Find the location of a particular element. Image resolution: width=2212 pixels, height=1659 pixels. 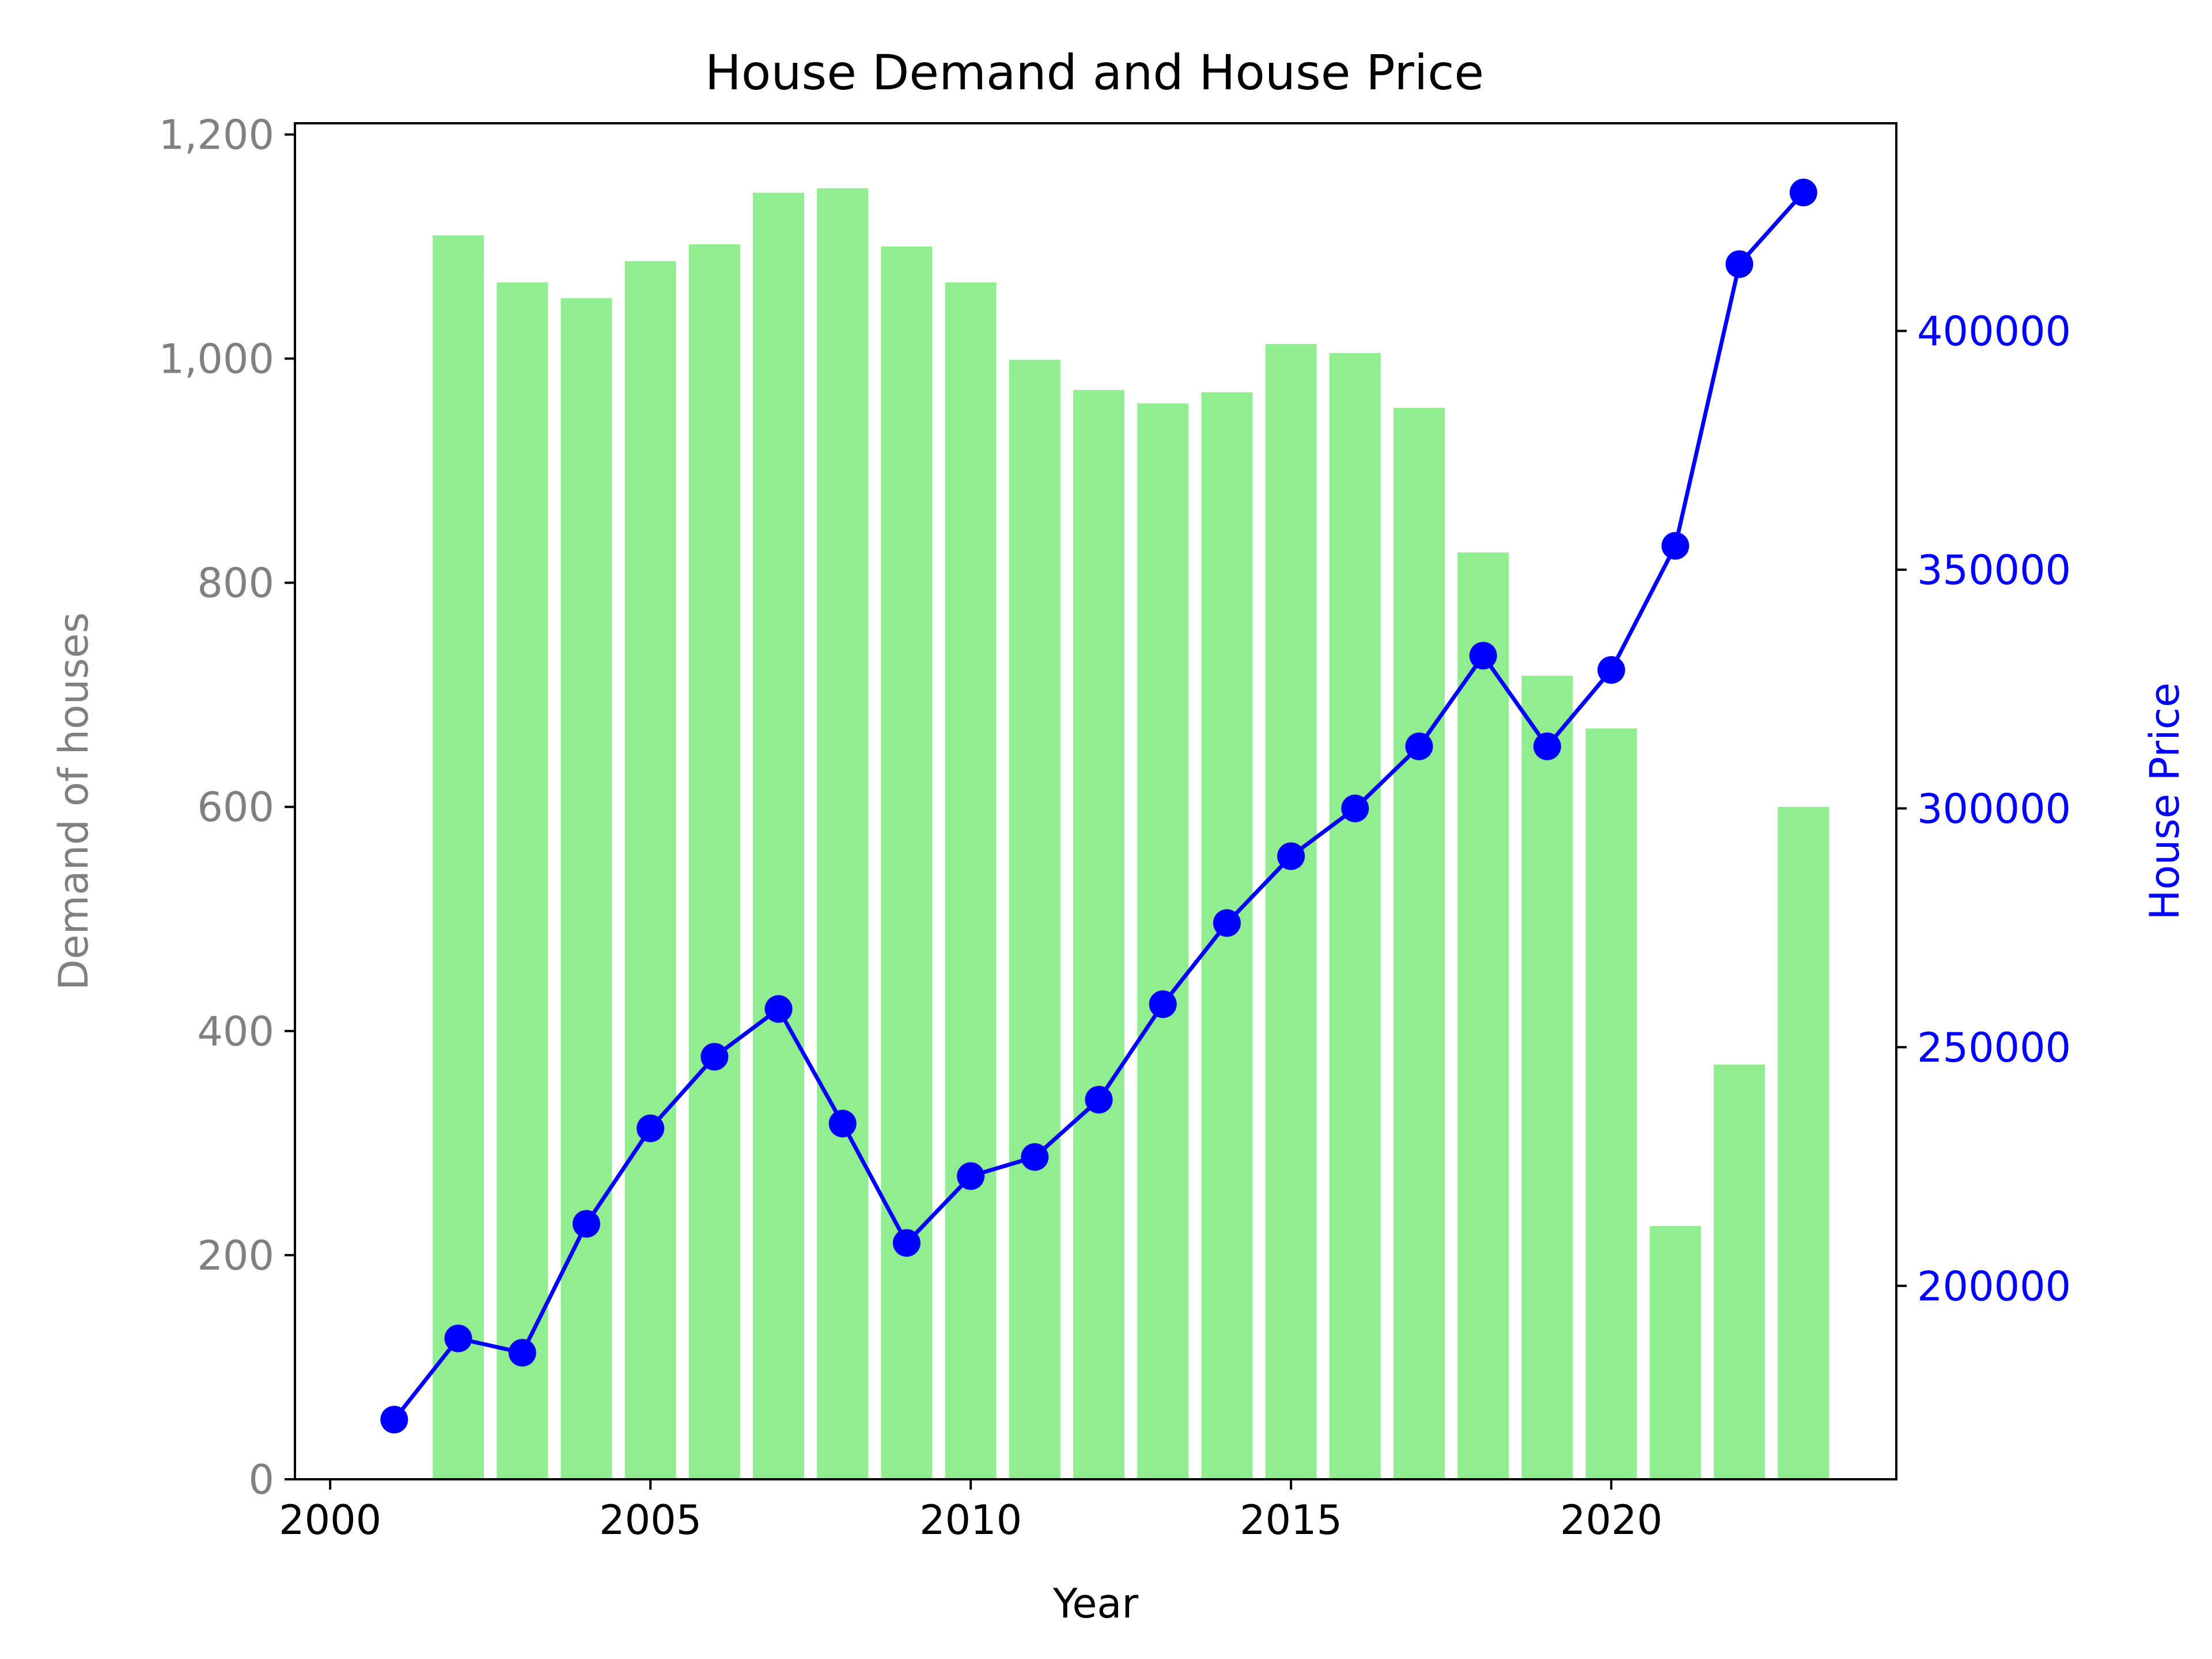

right-y-tick-label: 200000 is located at coordinates (1994, 1286).